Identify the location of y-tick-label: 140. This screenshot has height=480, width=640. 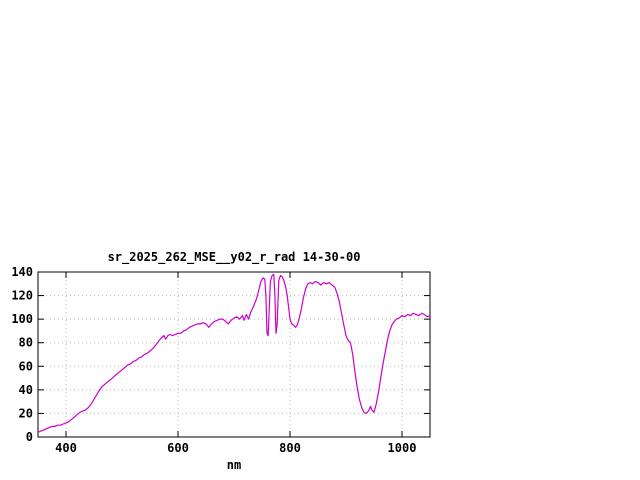
(22, 272).